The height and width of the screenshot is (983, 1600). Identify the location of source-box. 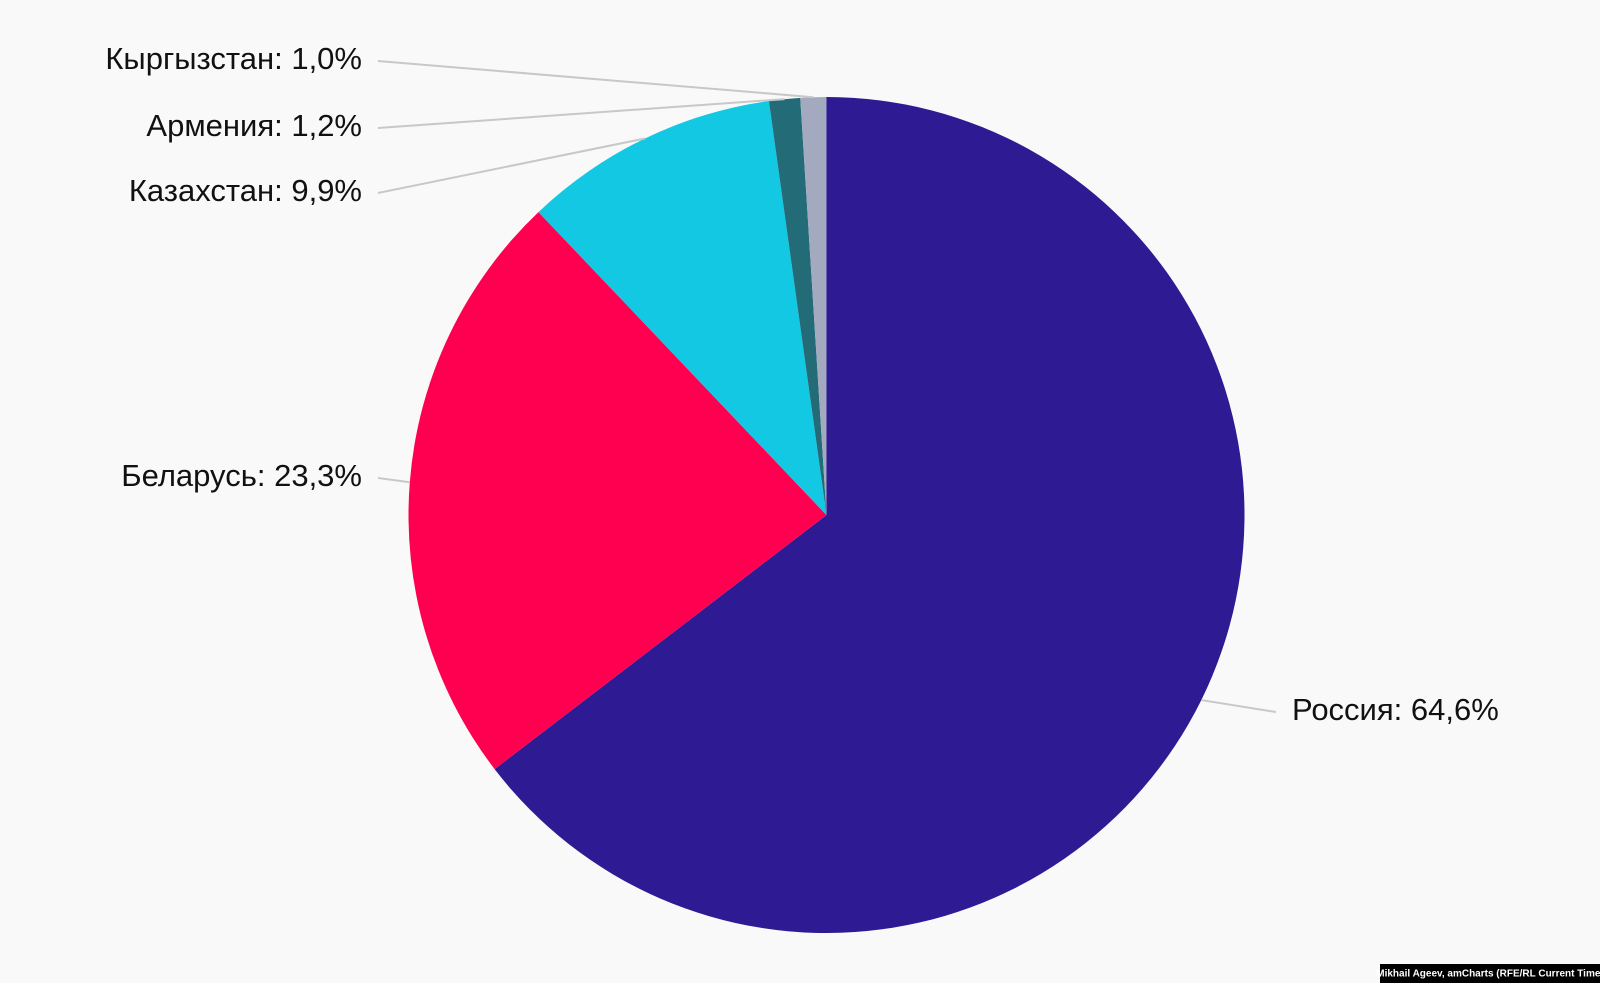
(1490, 973).